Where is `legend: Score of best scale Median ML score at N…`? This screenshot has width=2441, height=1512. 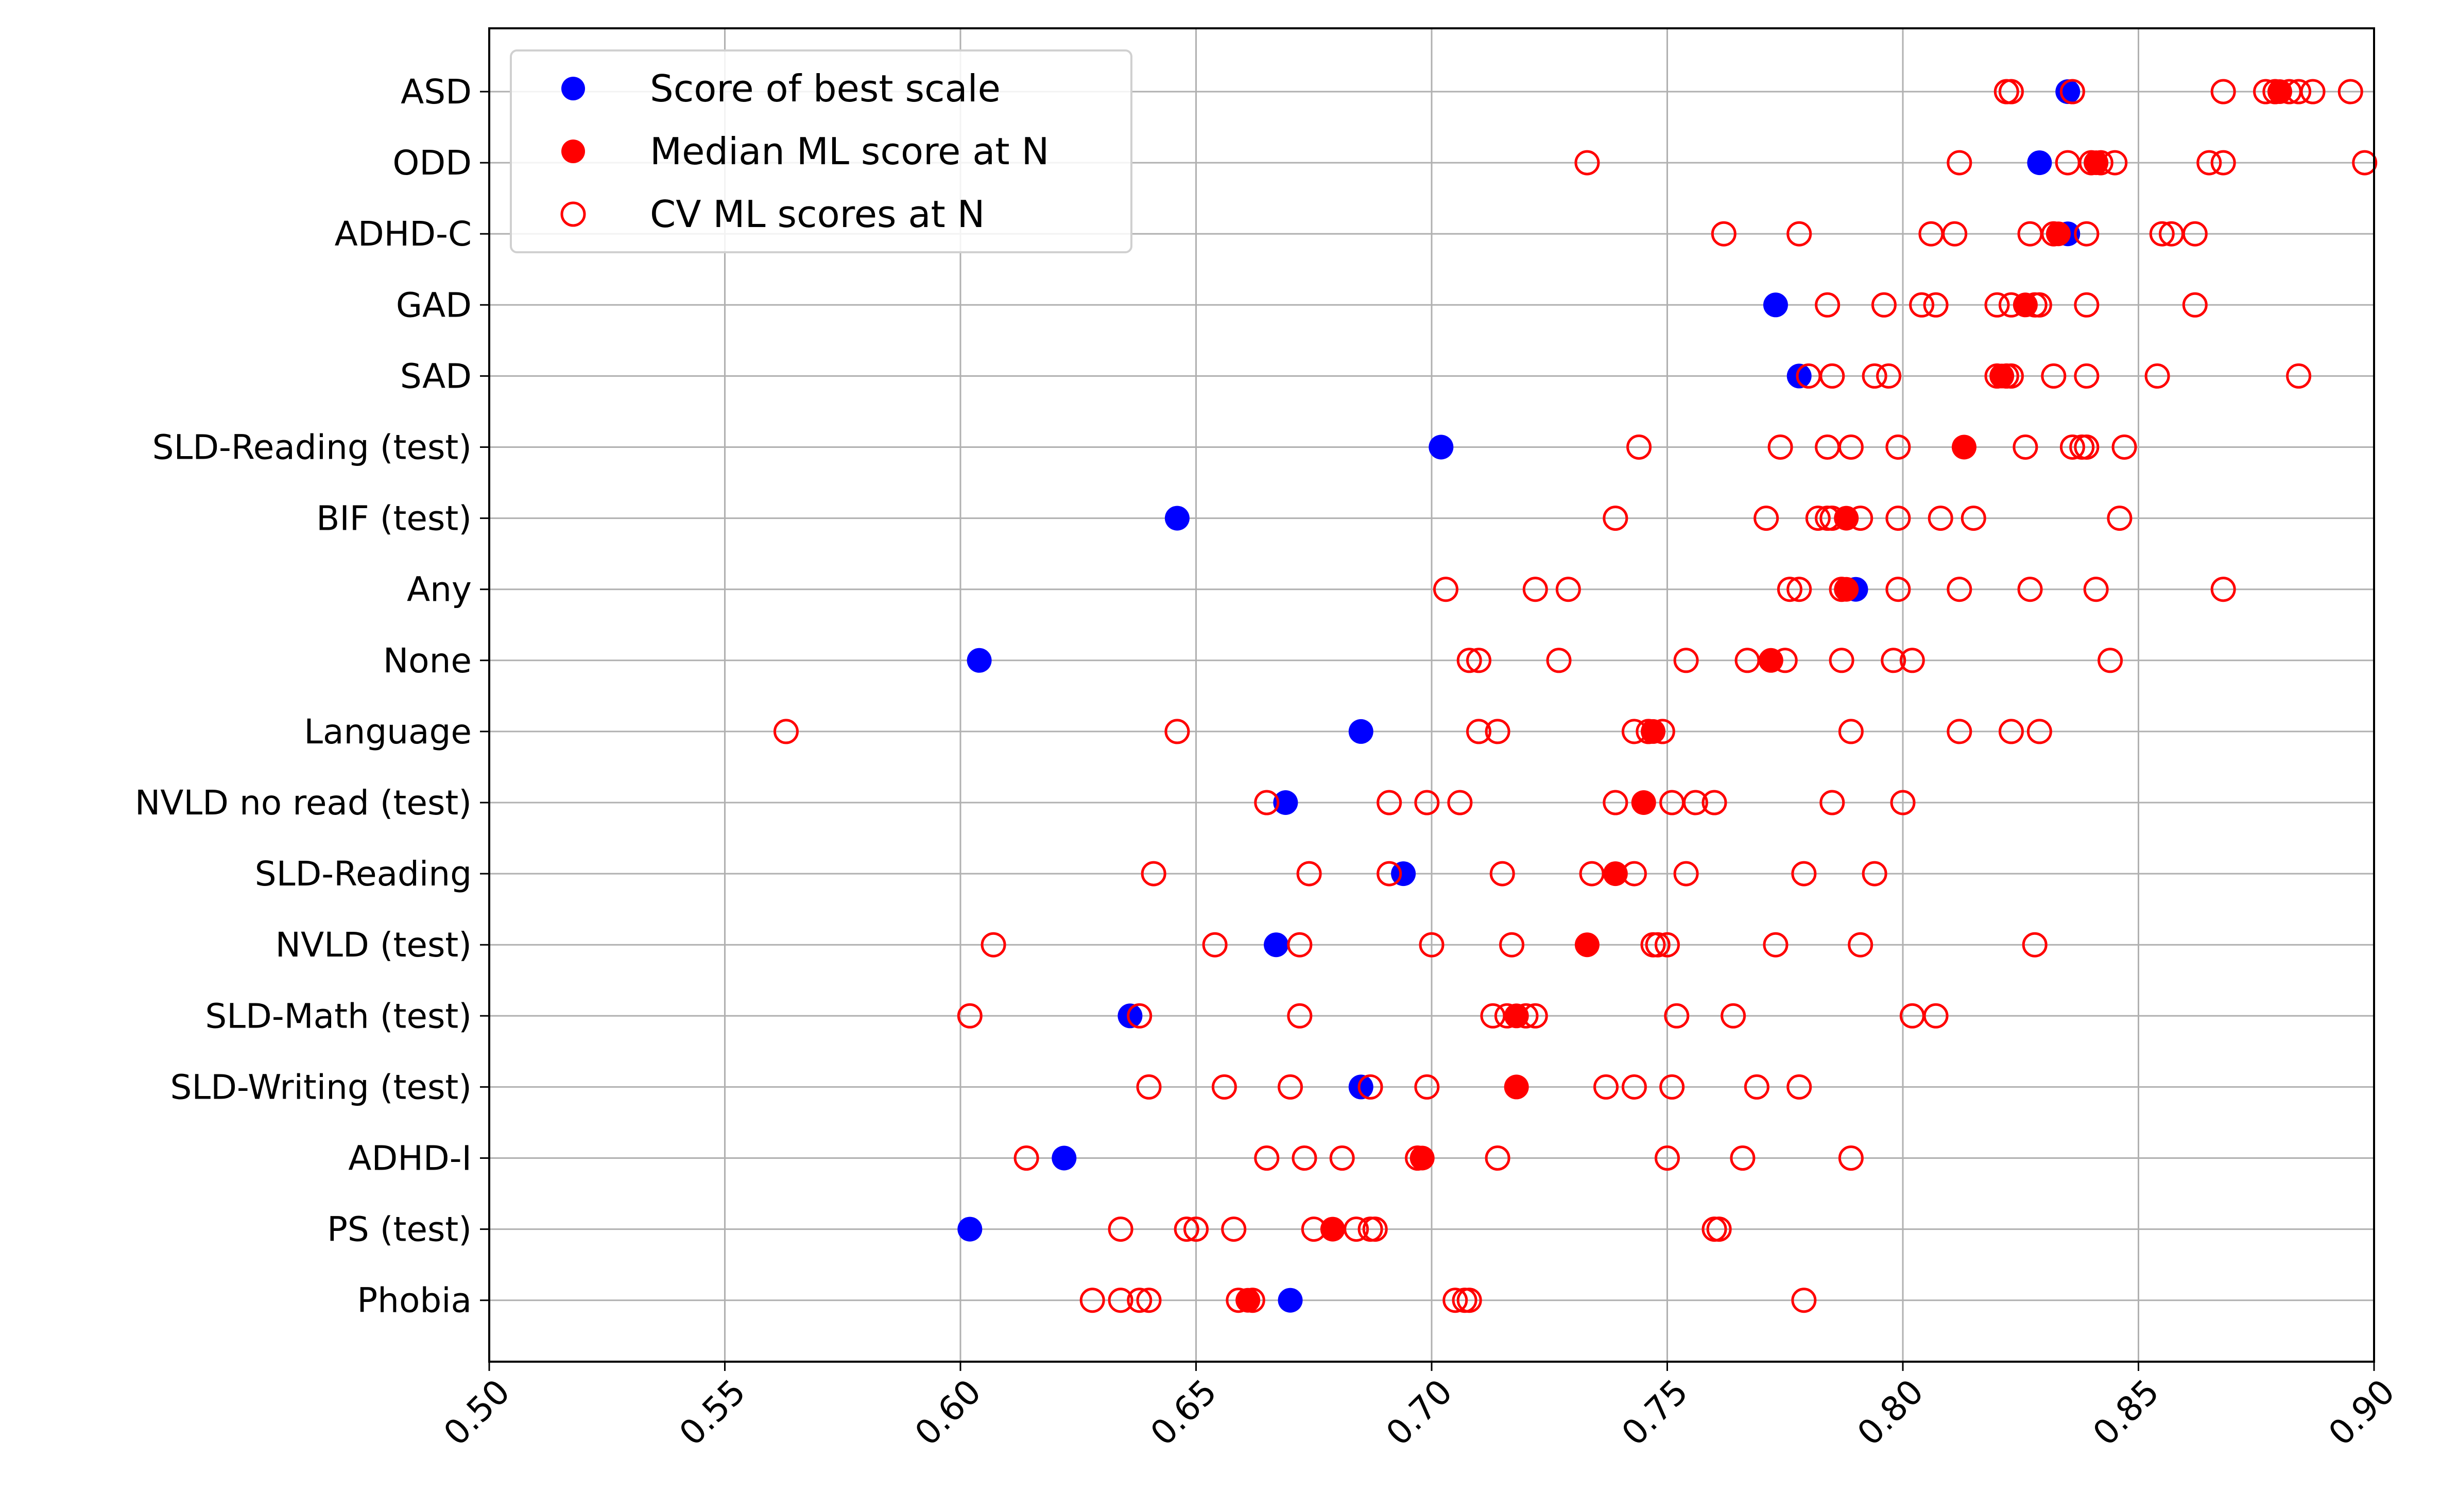
legend: Score of best scale Median ML score at N… is located at coordinates (821, 151).